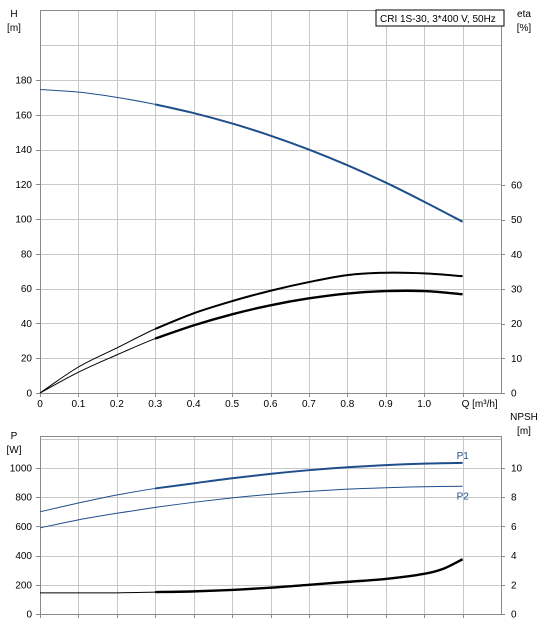  I want to click on lower-series-p1: P1, so click(254, 482).